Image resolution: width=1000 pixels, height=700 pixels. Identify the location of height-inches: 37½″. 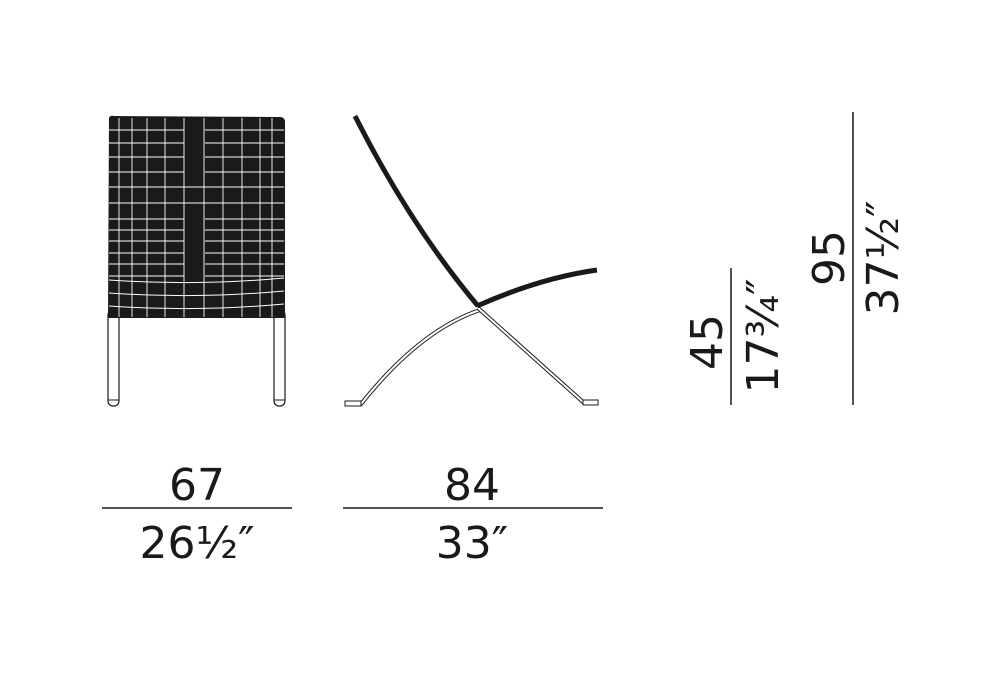
(883, 257).